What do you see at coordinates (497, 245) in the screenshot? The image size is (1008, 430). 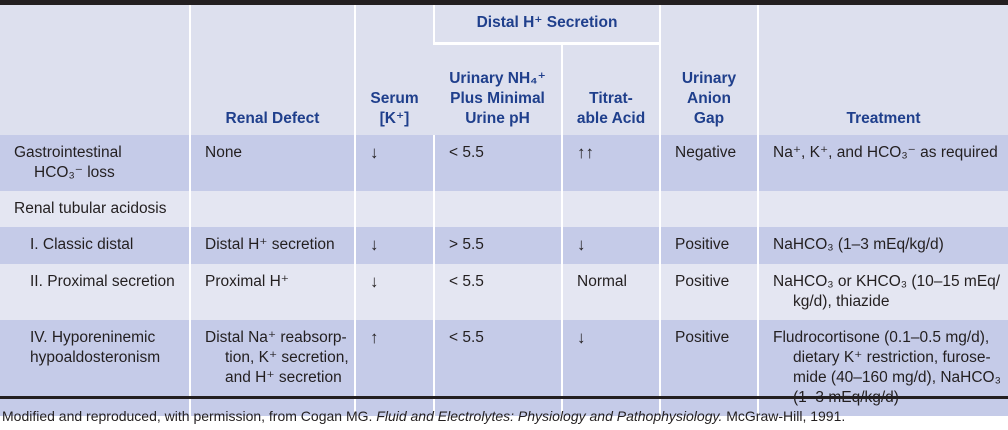 I see `urine-ph-cell: > 5.5` at bounding box center [497, 245].